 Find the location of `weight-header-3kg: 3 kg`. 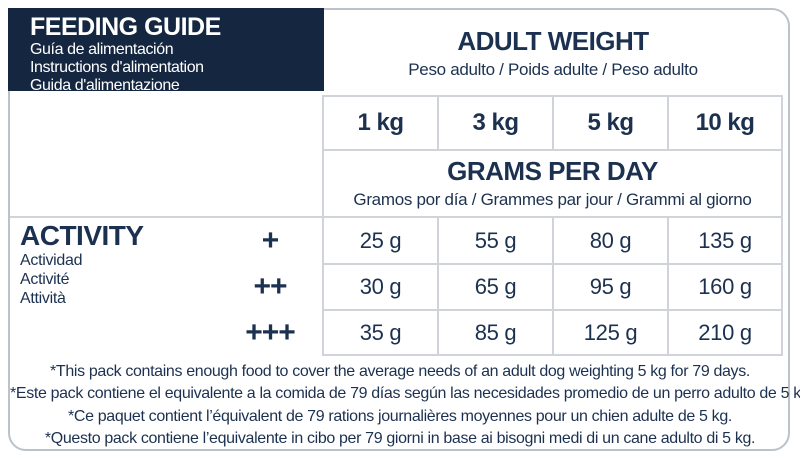

weight-header-3kg: 3 kg is located at coordinates (495, 122).